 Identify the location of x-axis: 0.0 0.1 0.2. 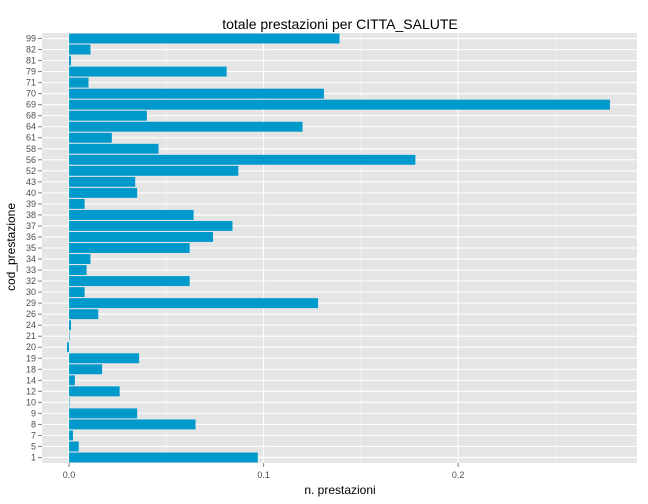
(264, 471).